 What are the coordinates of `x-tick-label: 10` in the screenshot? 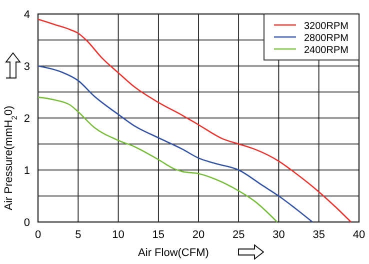 It's located at (118, 235).